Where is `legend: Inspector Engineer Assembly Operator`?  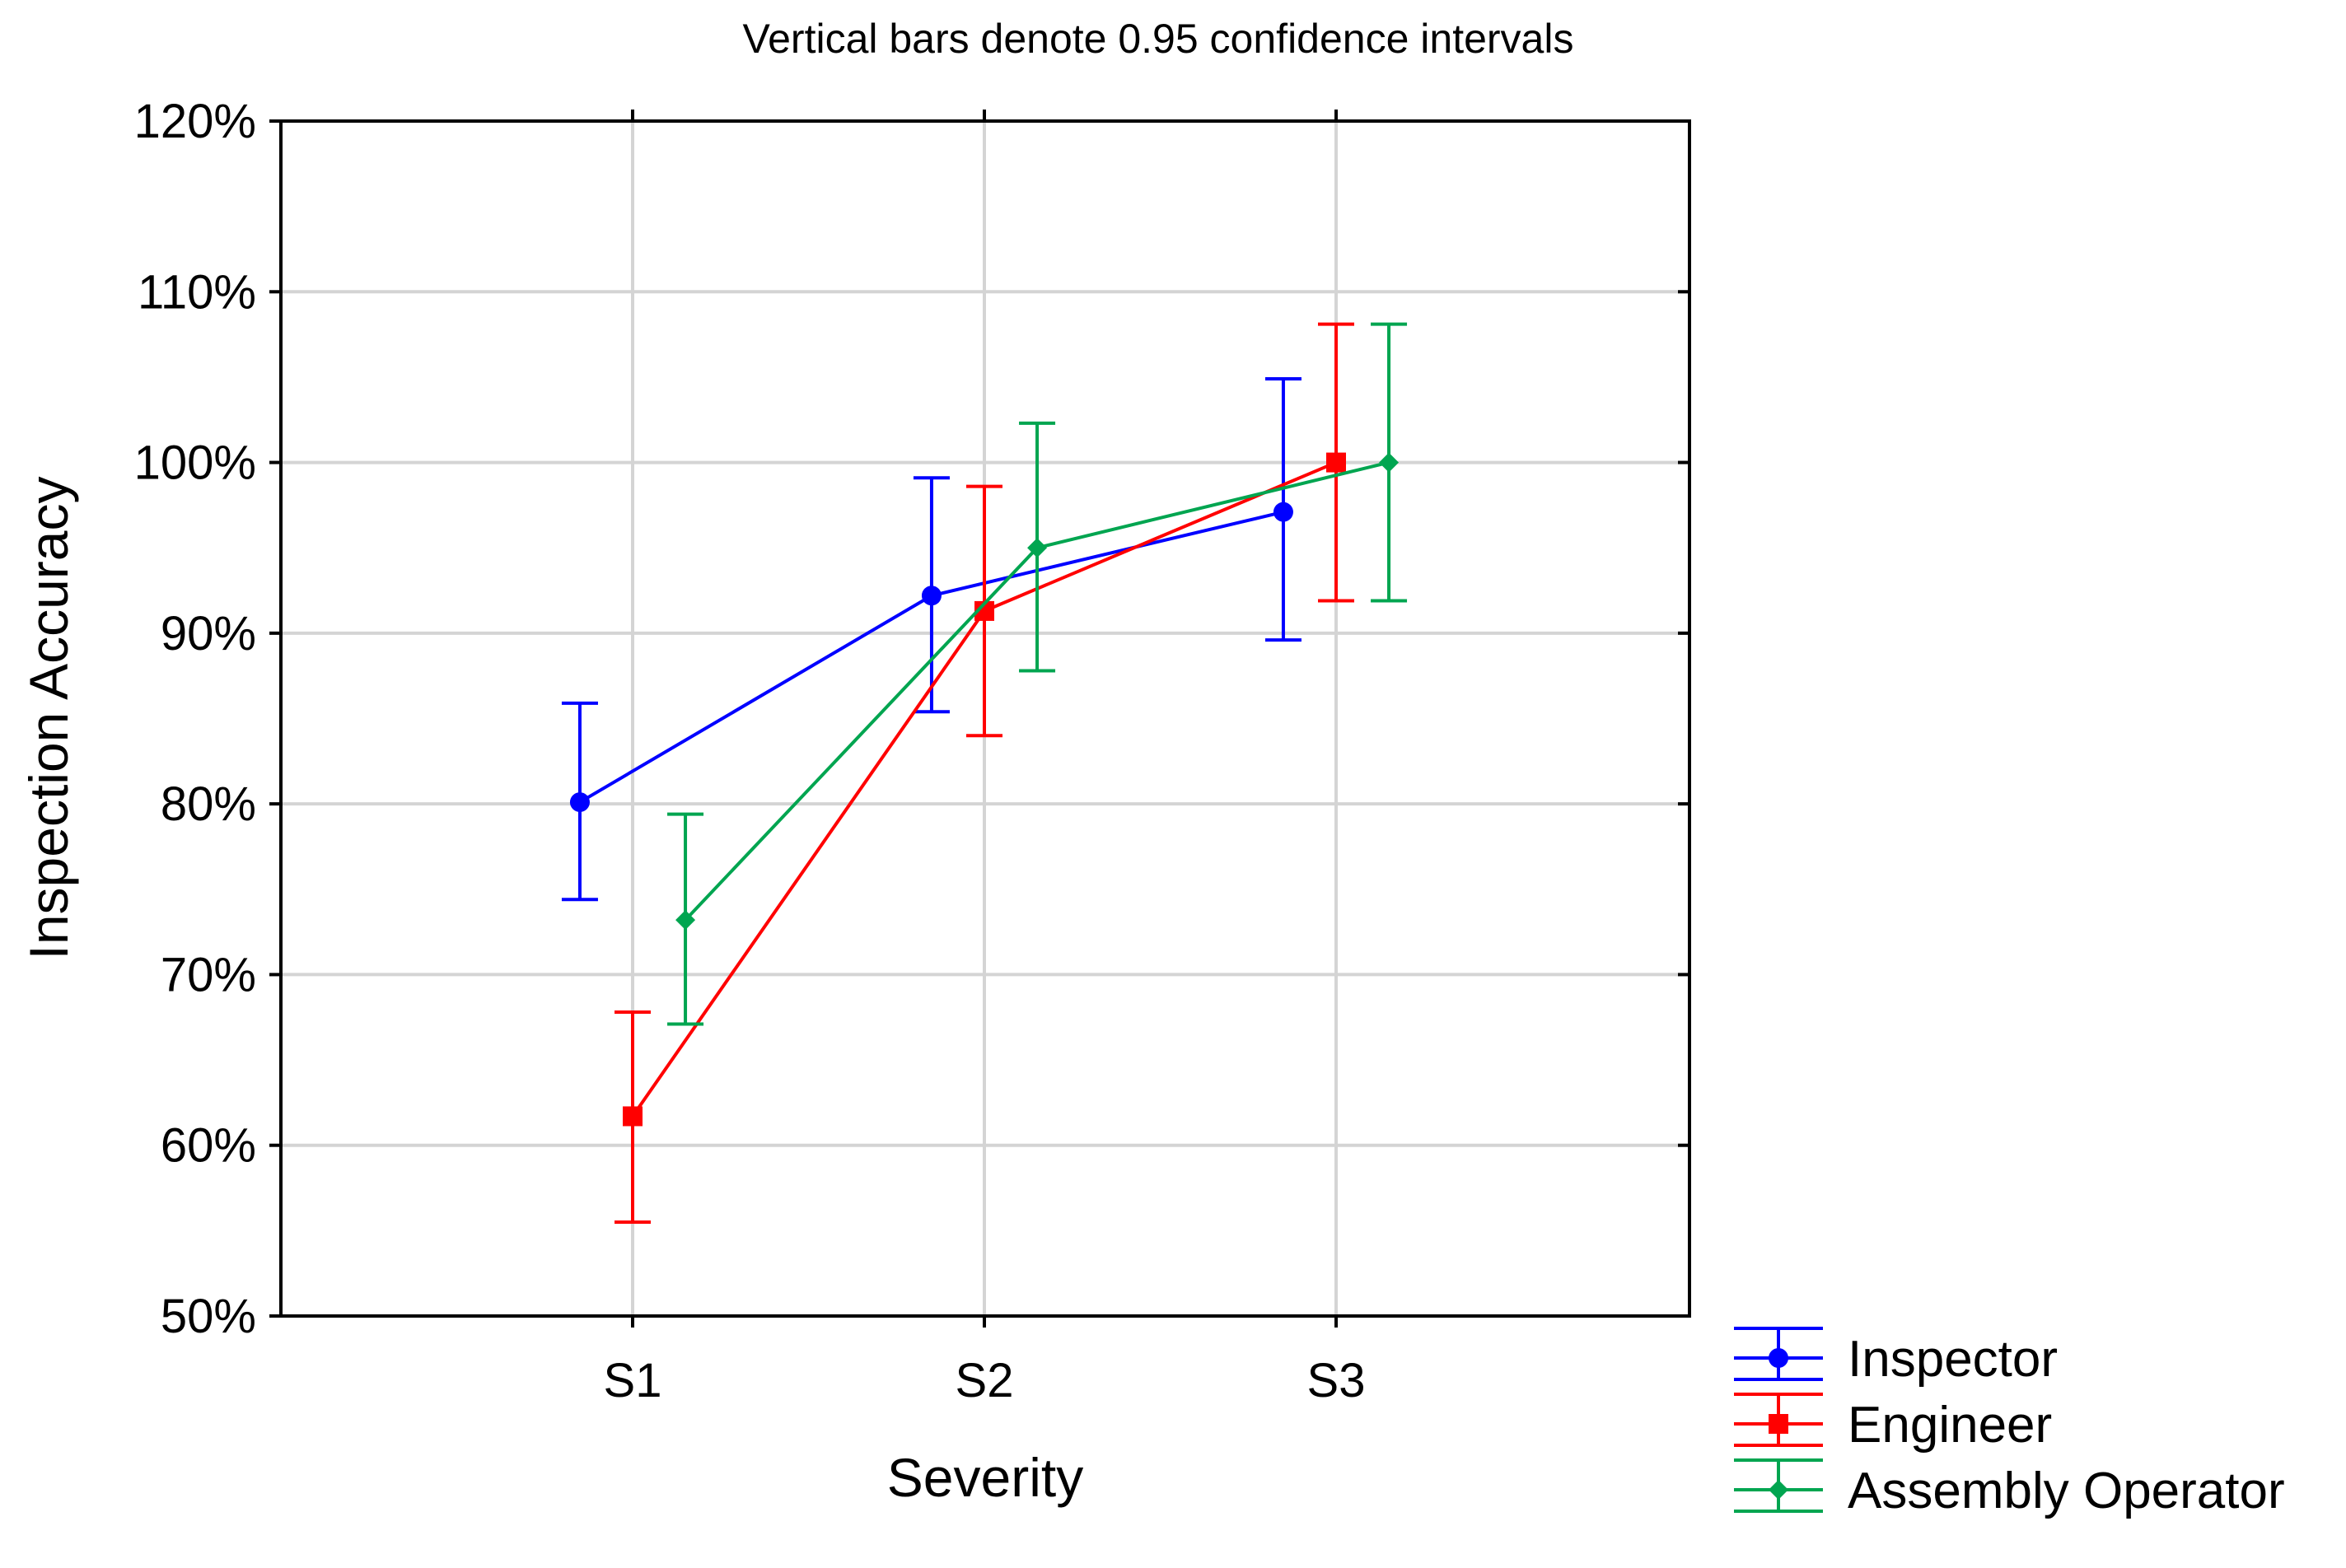 legend: Inspector Engineer Assembly Operator is located at coordinates (2009, 1423).